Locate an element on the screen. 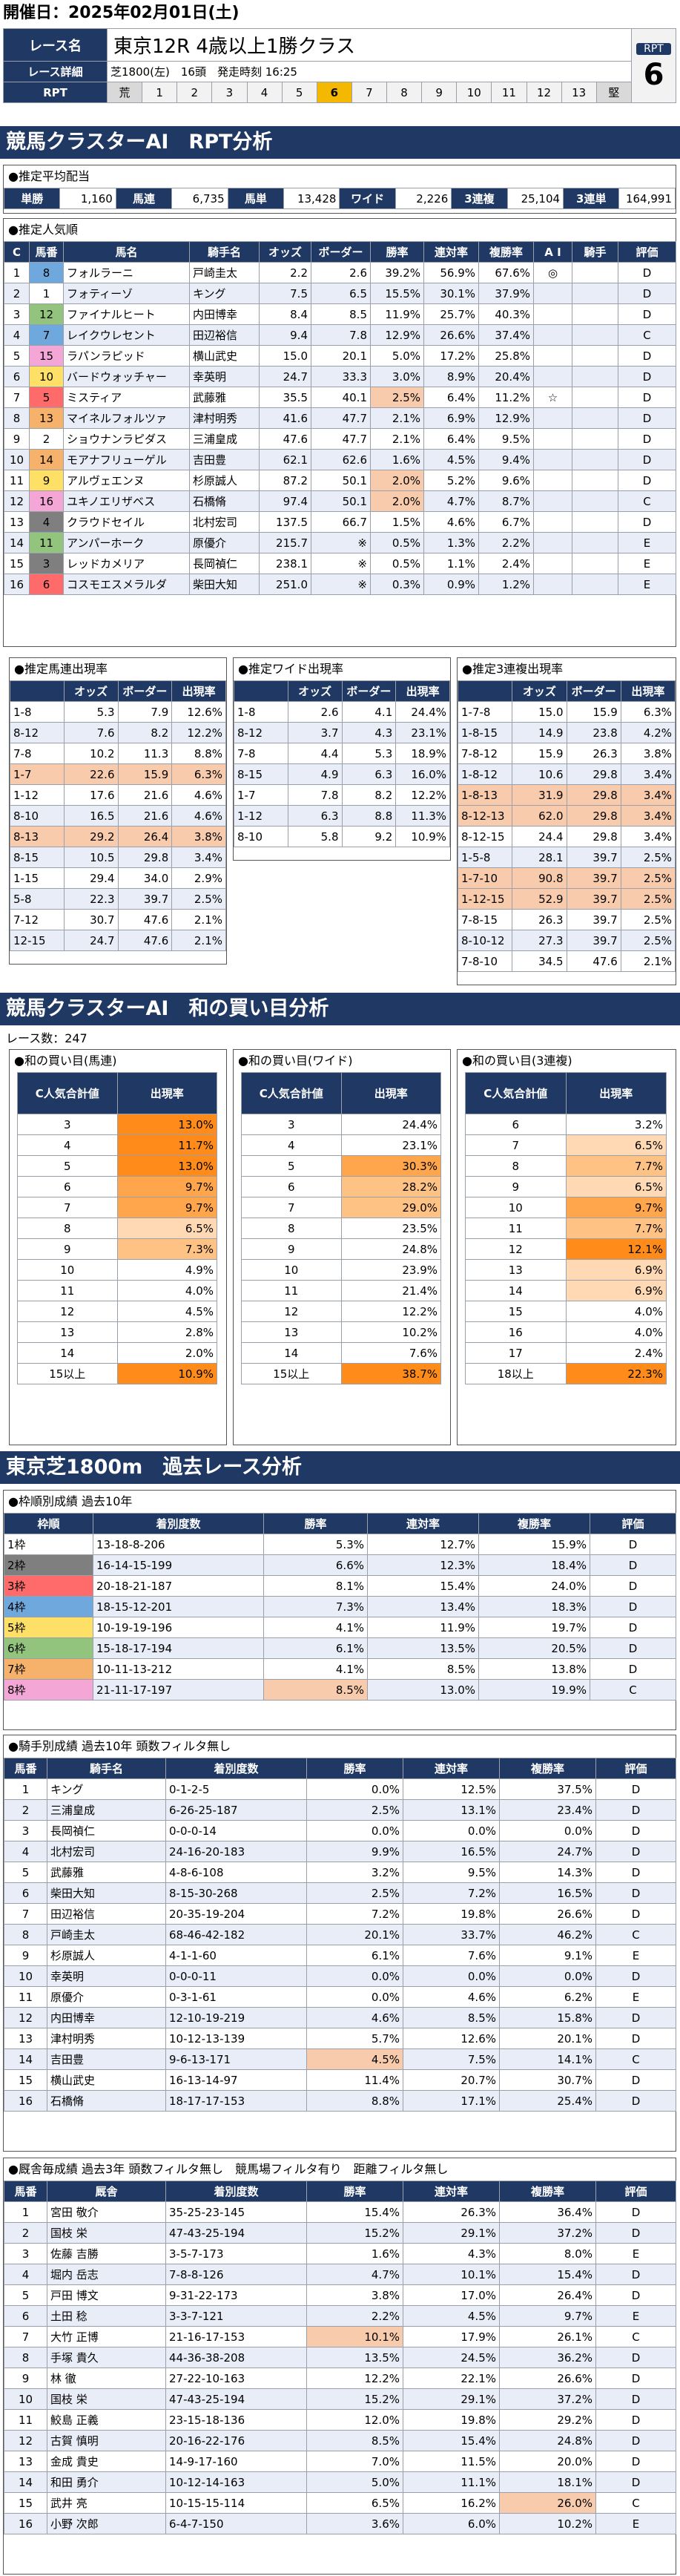 This screenshot has width=680, height=2576. rate-cell: 30.7 is located at coordinates (91, 919).